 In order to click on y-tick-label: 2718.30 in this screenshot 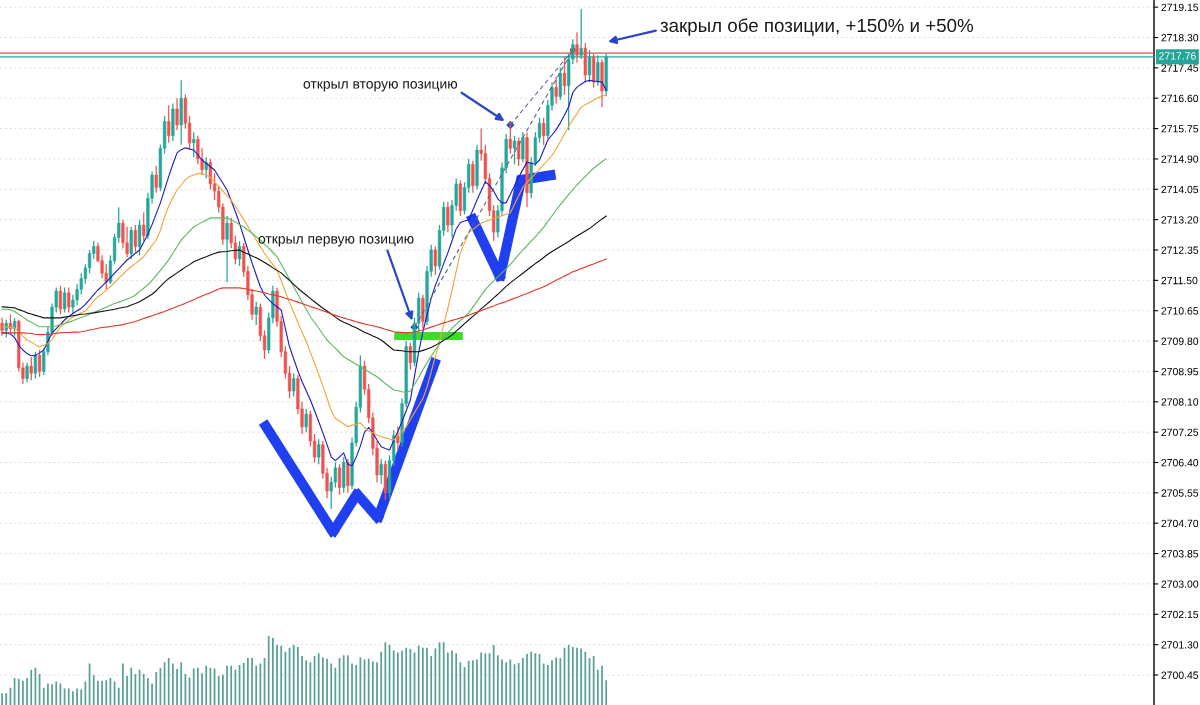, I will do `click(1180, 38)`.